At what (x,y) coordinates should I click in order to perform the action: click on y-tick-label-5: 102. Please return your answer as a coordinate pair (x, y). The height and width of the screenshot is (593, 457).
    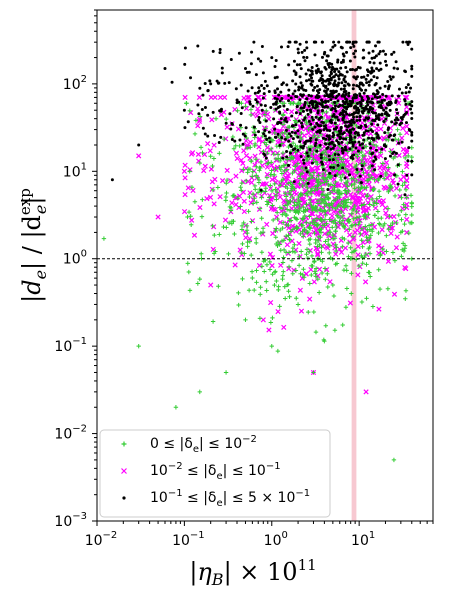
    Looking at the image, I should click on (75, 83).